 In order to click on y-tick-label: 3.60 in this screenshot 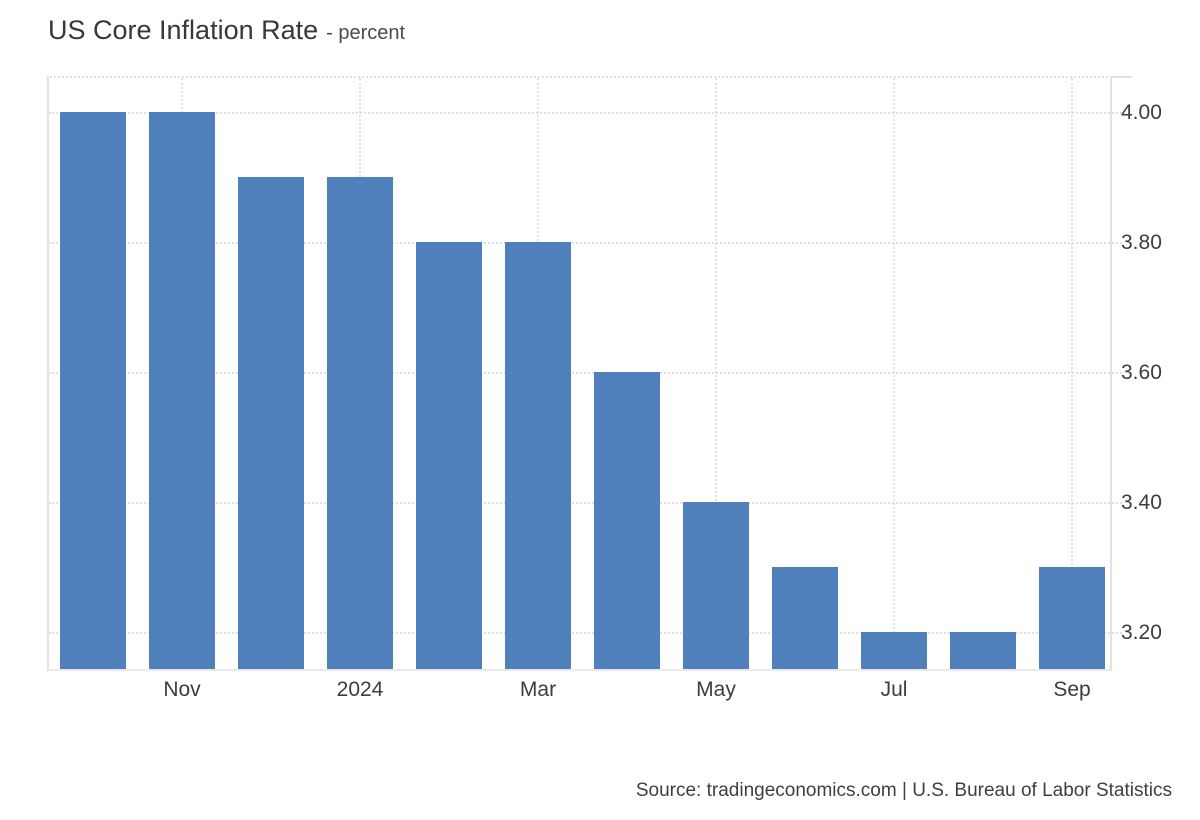, I will do `click(1141, 372)`.